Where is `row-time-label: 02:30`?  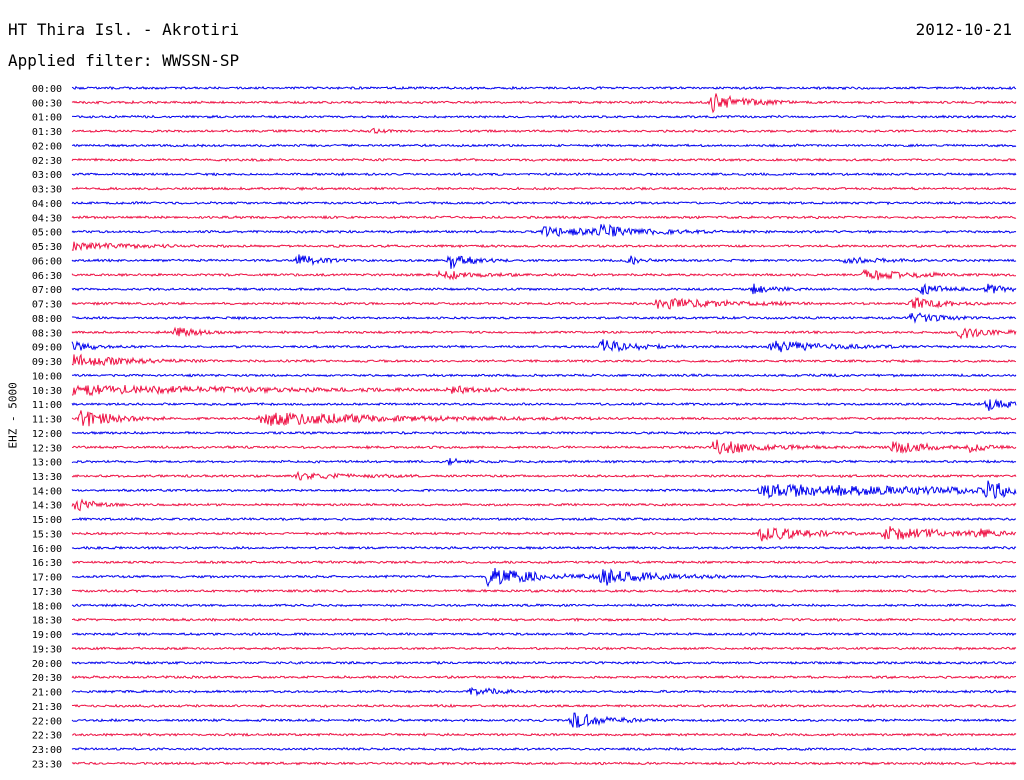 row-time-label: 02:30 is located at coordinates (47, 161).